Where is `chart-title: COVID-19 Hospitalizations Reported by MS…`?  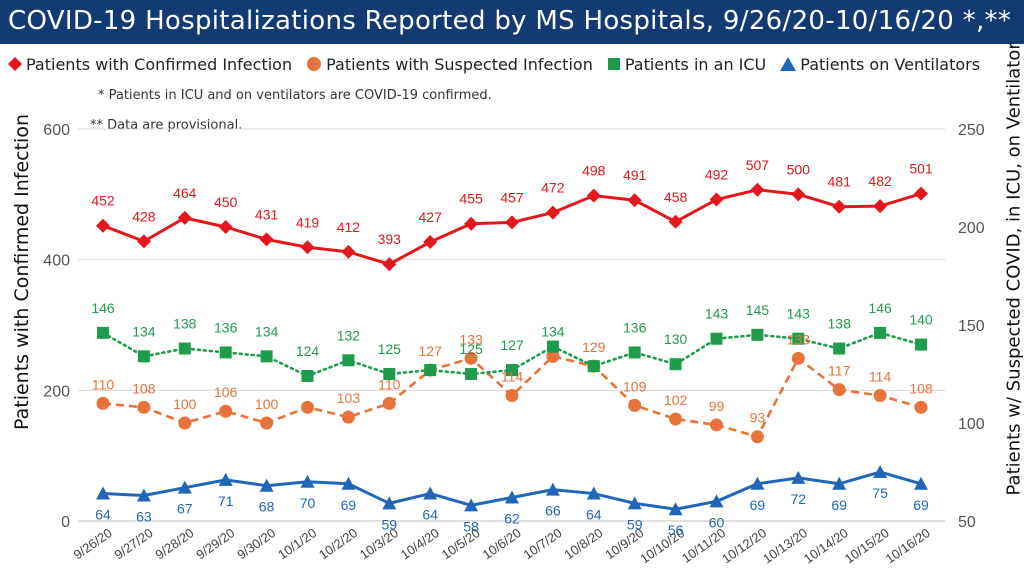
chart-title: COVID-19 Hospitalizations Reported by MS… is located at coordinates (510, 21).